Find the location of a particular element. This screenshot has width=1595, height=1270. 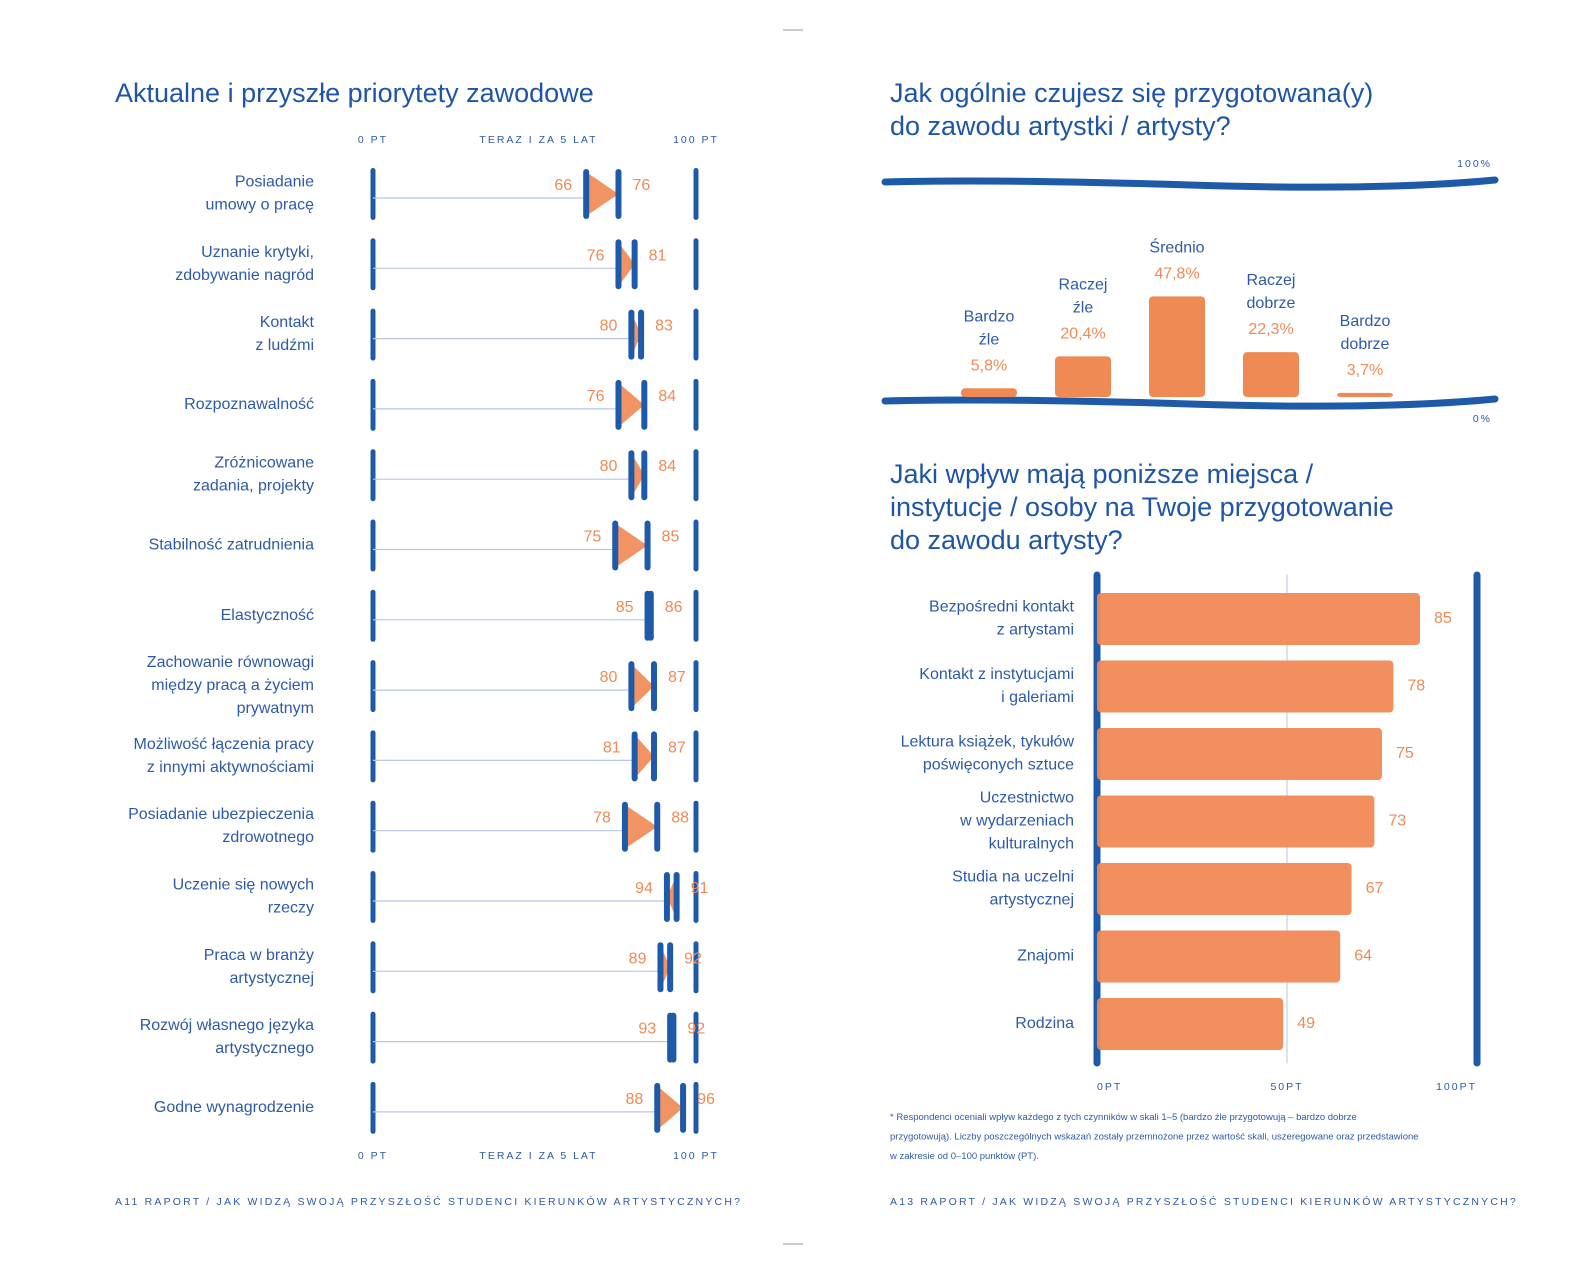

value-label: 3,7% is located at coordinates (1365, 370).